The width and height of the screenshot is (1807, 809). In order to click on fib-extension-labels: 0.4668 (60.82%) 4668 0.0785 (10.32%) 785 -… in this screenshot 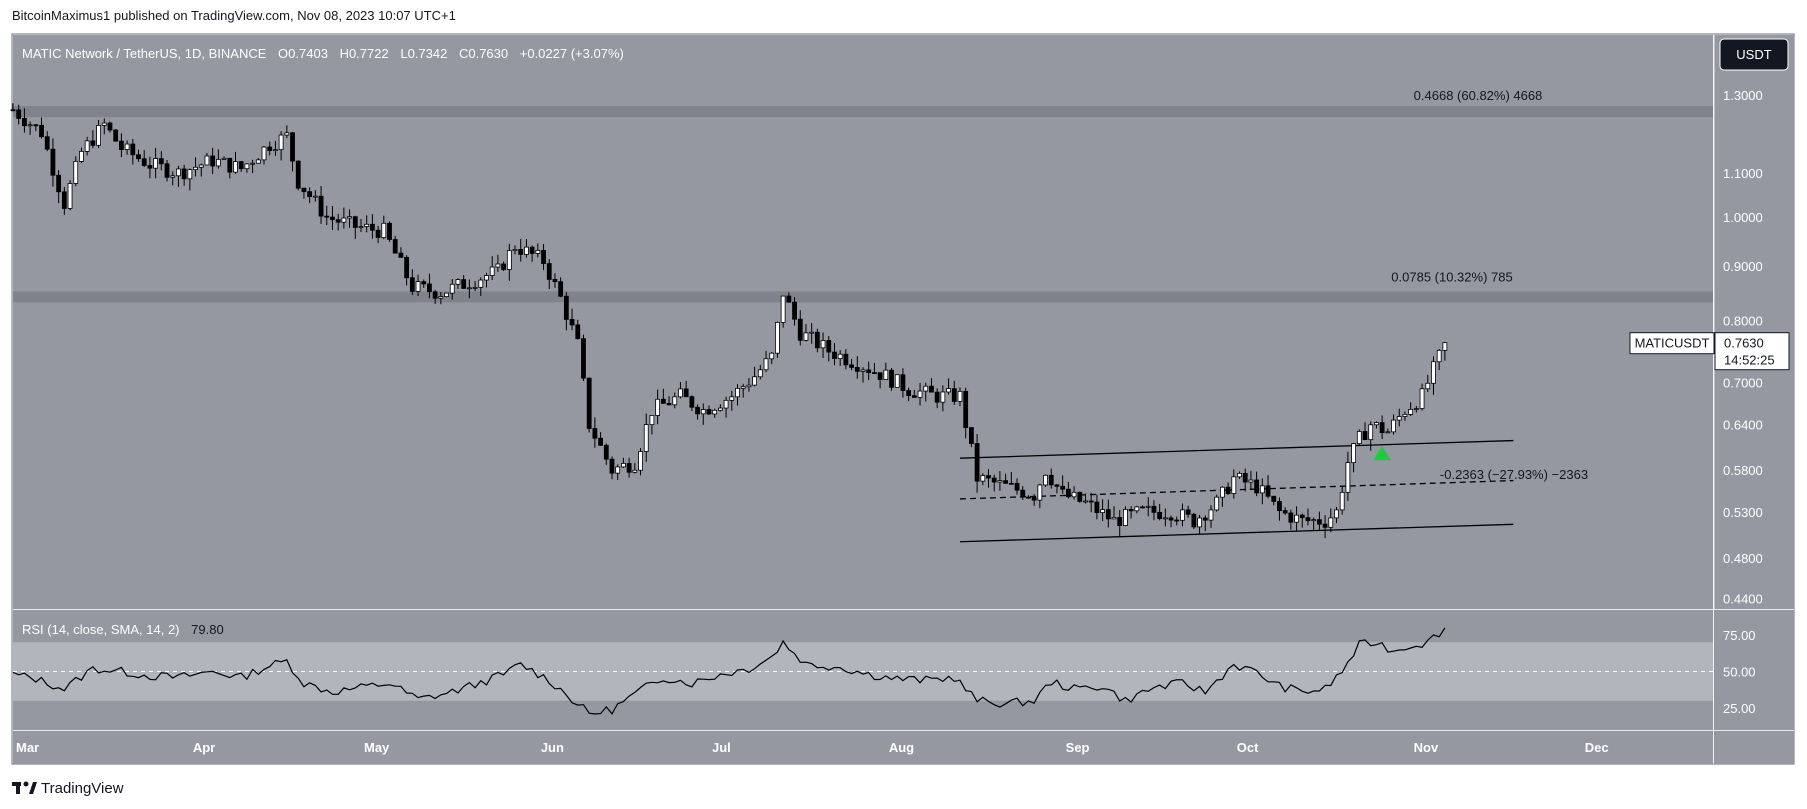, I will do `click(1489, 285)`.